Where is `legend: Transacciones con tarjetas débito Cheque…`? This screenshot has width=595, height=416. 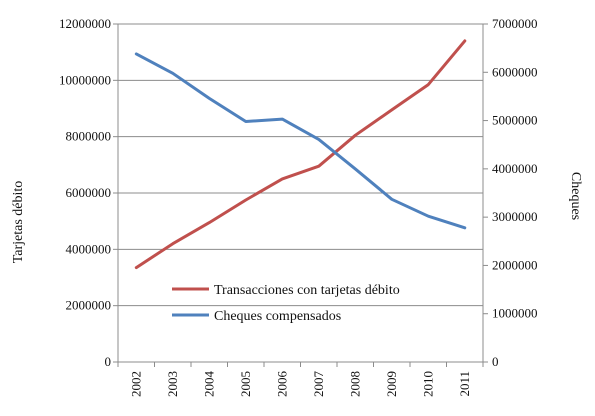 legend: Transacciones con tarjetas débito Cheque… is located at coordinates (286, 303).